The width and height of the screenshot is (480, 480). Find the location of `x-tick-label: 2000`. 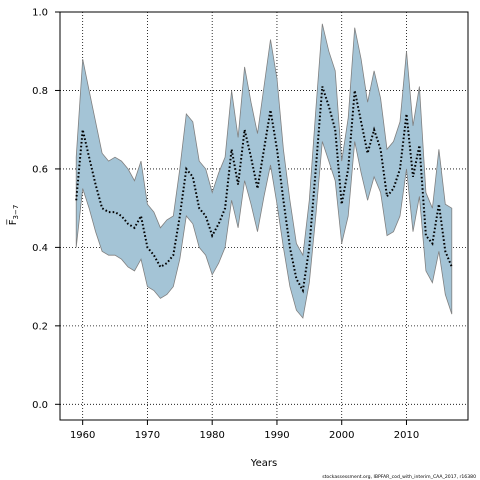

x-tick-label: 2000 is located at coordinates (341, 435).